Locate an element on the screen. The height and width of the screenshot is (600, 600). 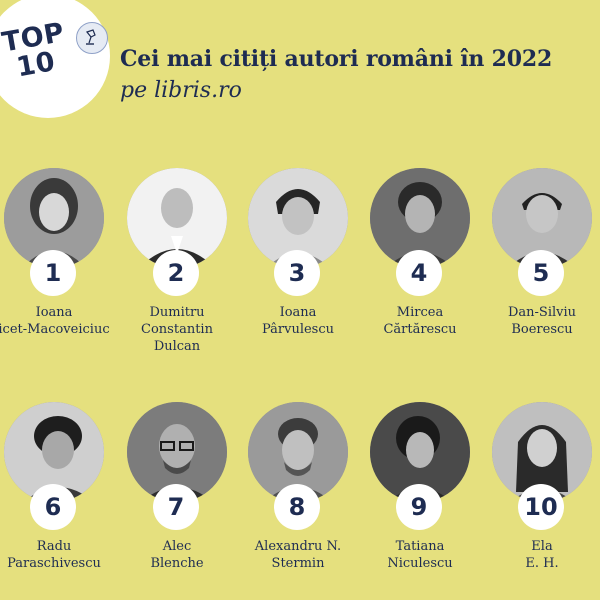
author-name: Alexandru N. Stermin is located at coordinates (298, 555).